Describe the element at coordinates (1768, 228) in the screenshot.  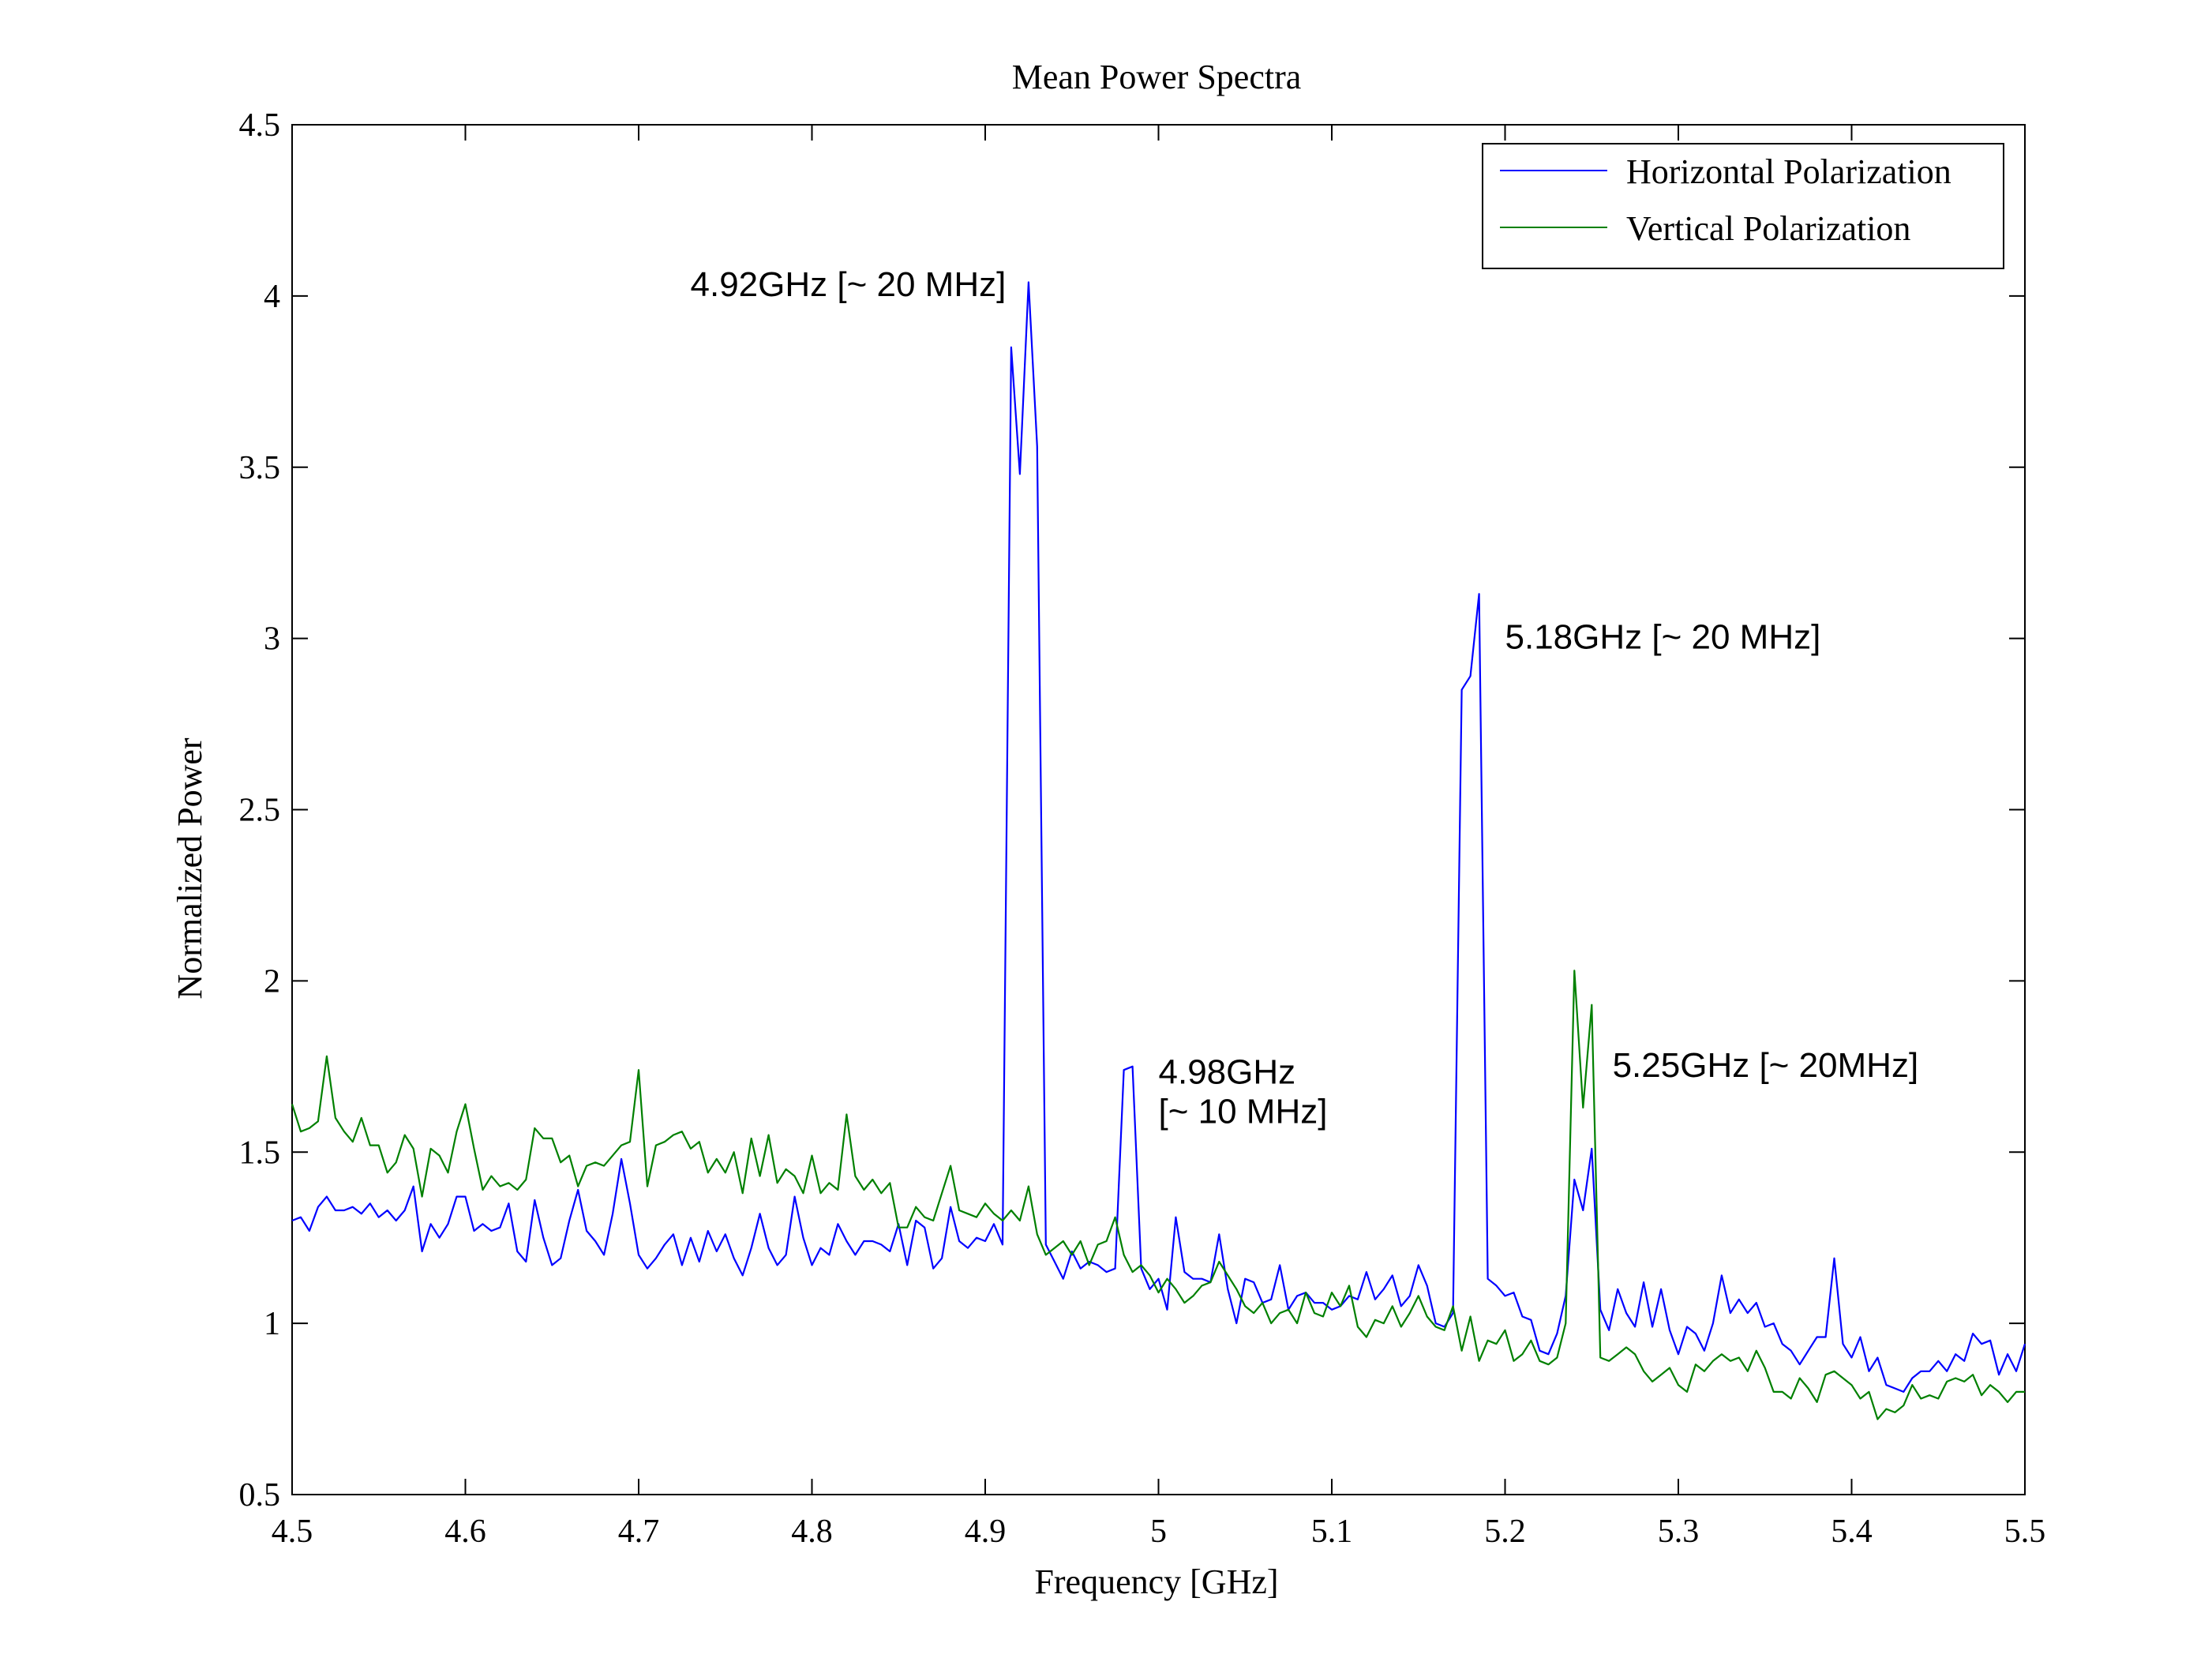
I see `legend-label-vertical: Vertical Polarization` at that location.